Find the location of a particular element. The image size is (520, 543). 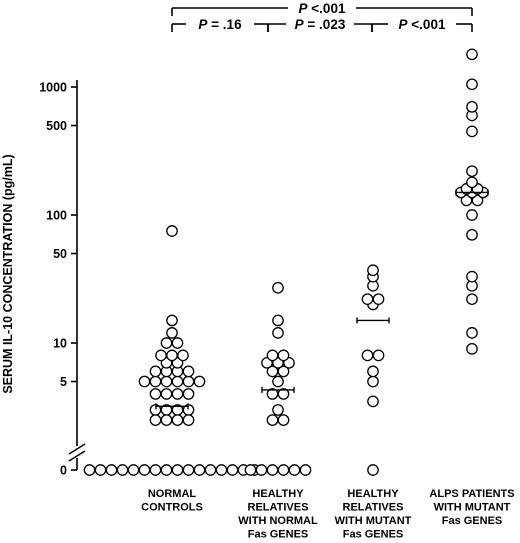

y-ticks: 0 5 10 50 100 500 1000 is located at coordinates (58, 279).